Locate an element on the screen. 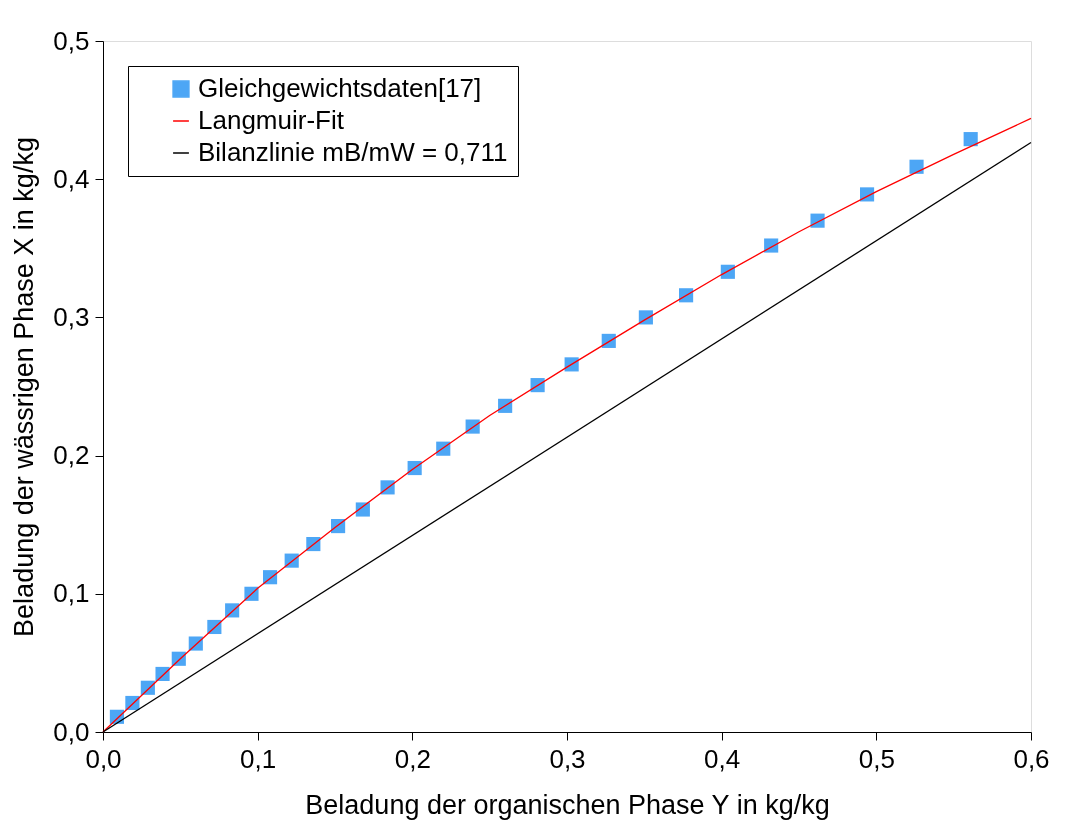 The height and width of the screenshot is (828, 1075). x-tick-label: 0,6 is located at coordinates (1031, 758).